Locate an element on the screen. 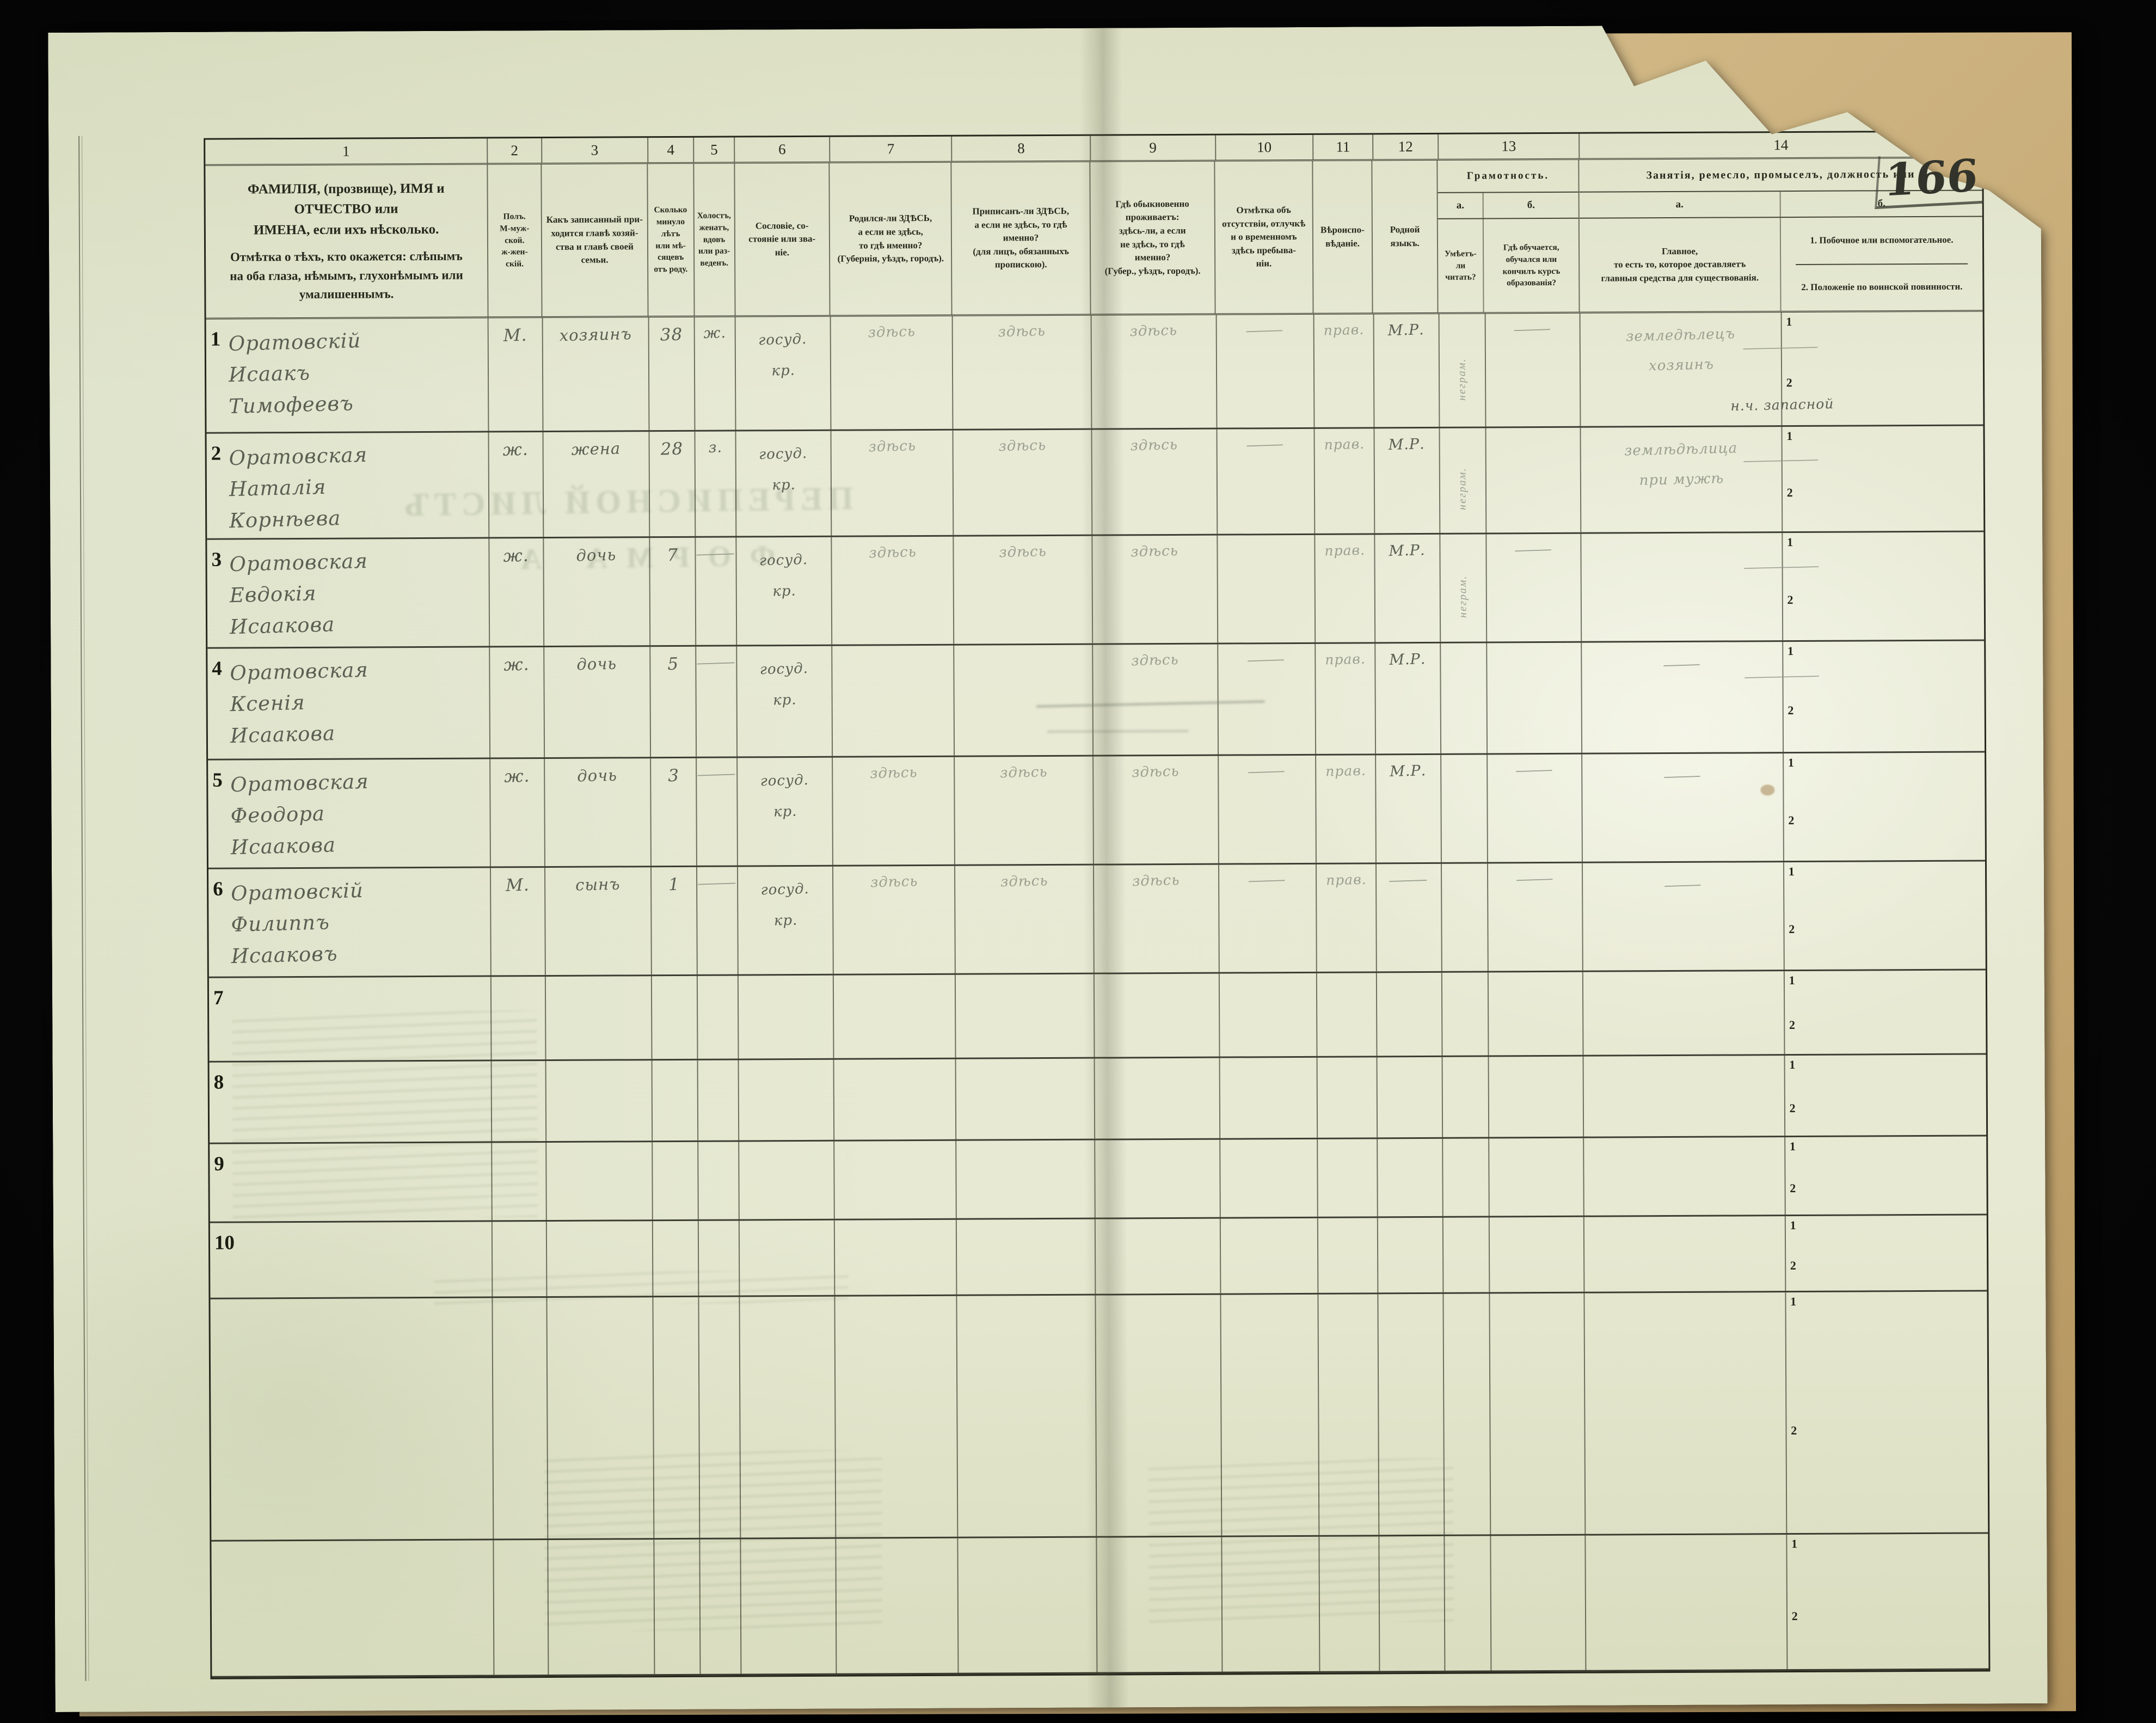 The height and width of the screenshot is (1723, 2156). column-number-12: 12 is located at coordinates (1406, 147).